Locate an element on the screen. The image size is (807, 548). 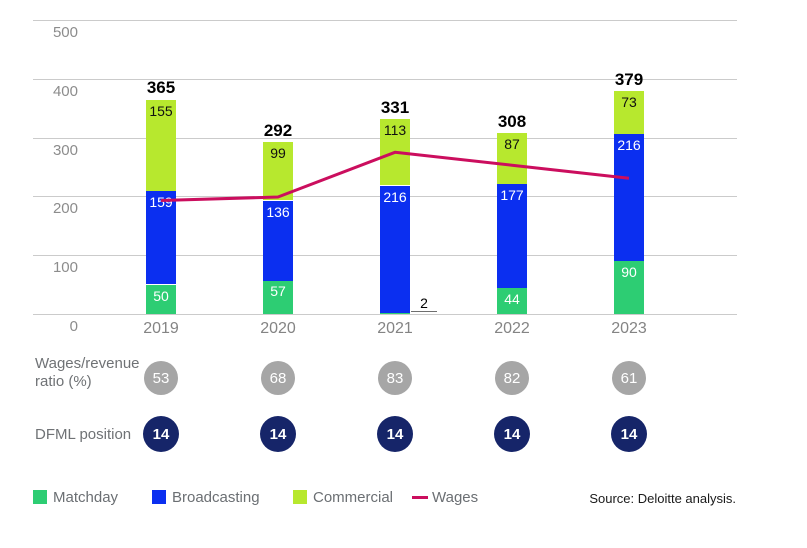
bar-segment-broadcasting-2020 is located at coordinates (278, 241).